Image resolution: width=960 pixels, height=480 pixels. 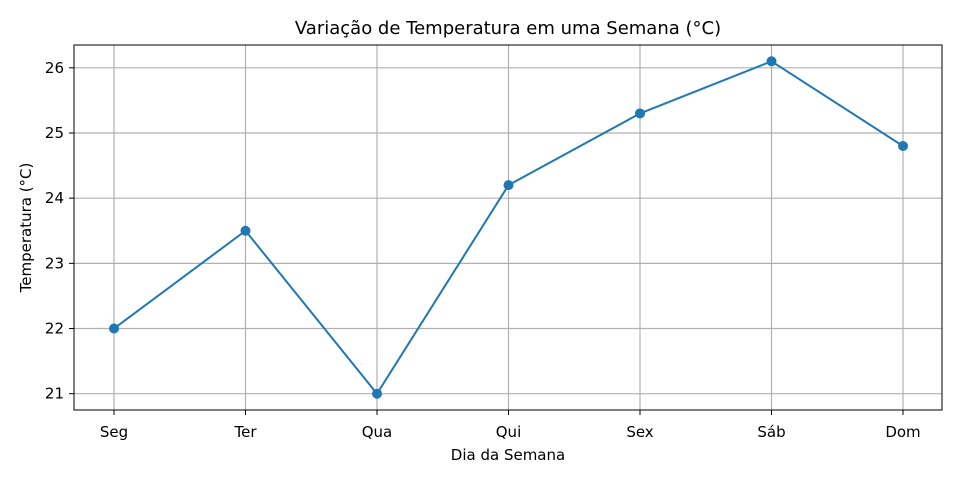 I want to click on y-tick-label: 25, so click(x=54, y=133).